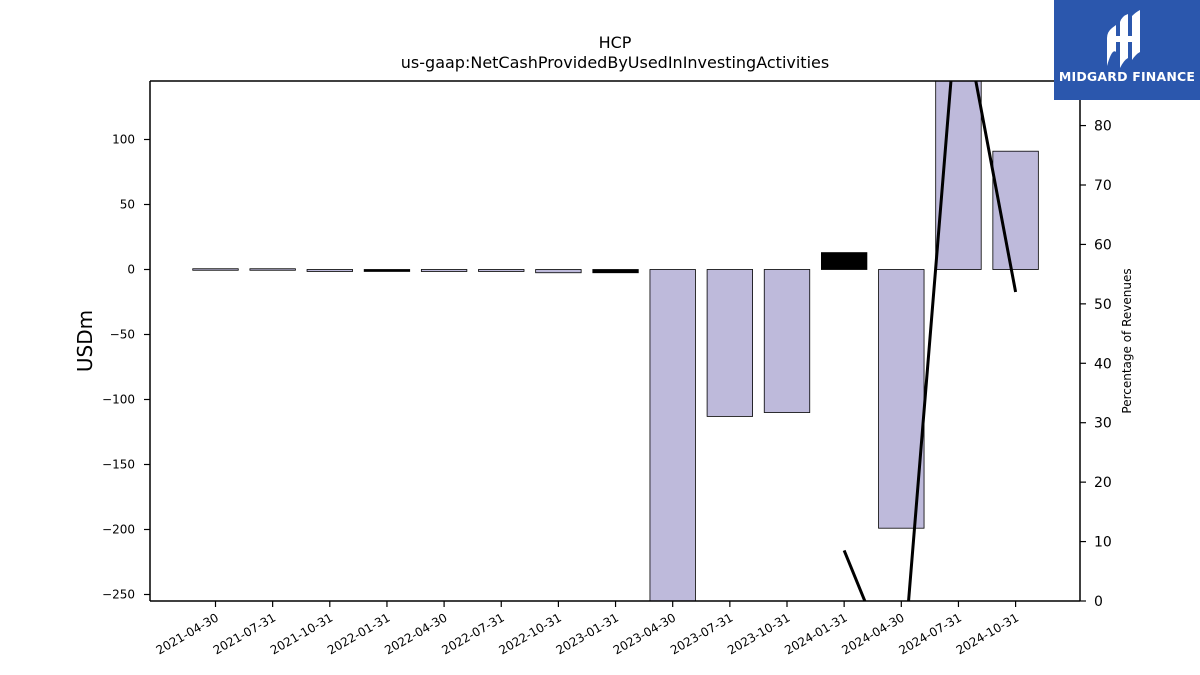 The height and width of the screenshot is (675, 1200). Describe the element at coordinates (758, 633) in the screenshot. I see `x-tick-label: 2023-10-31` at that location.